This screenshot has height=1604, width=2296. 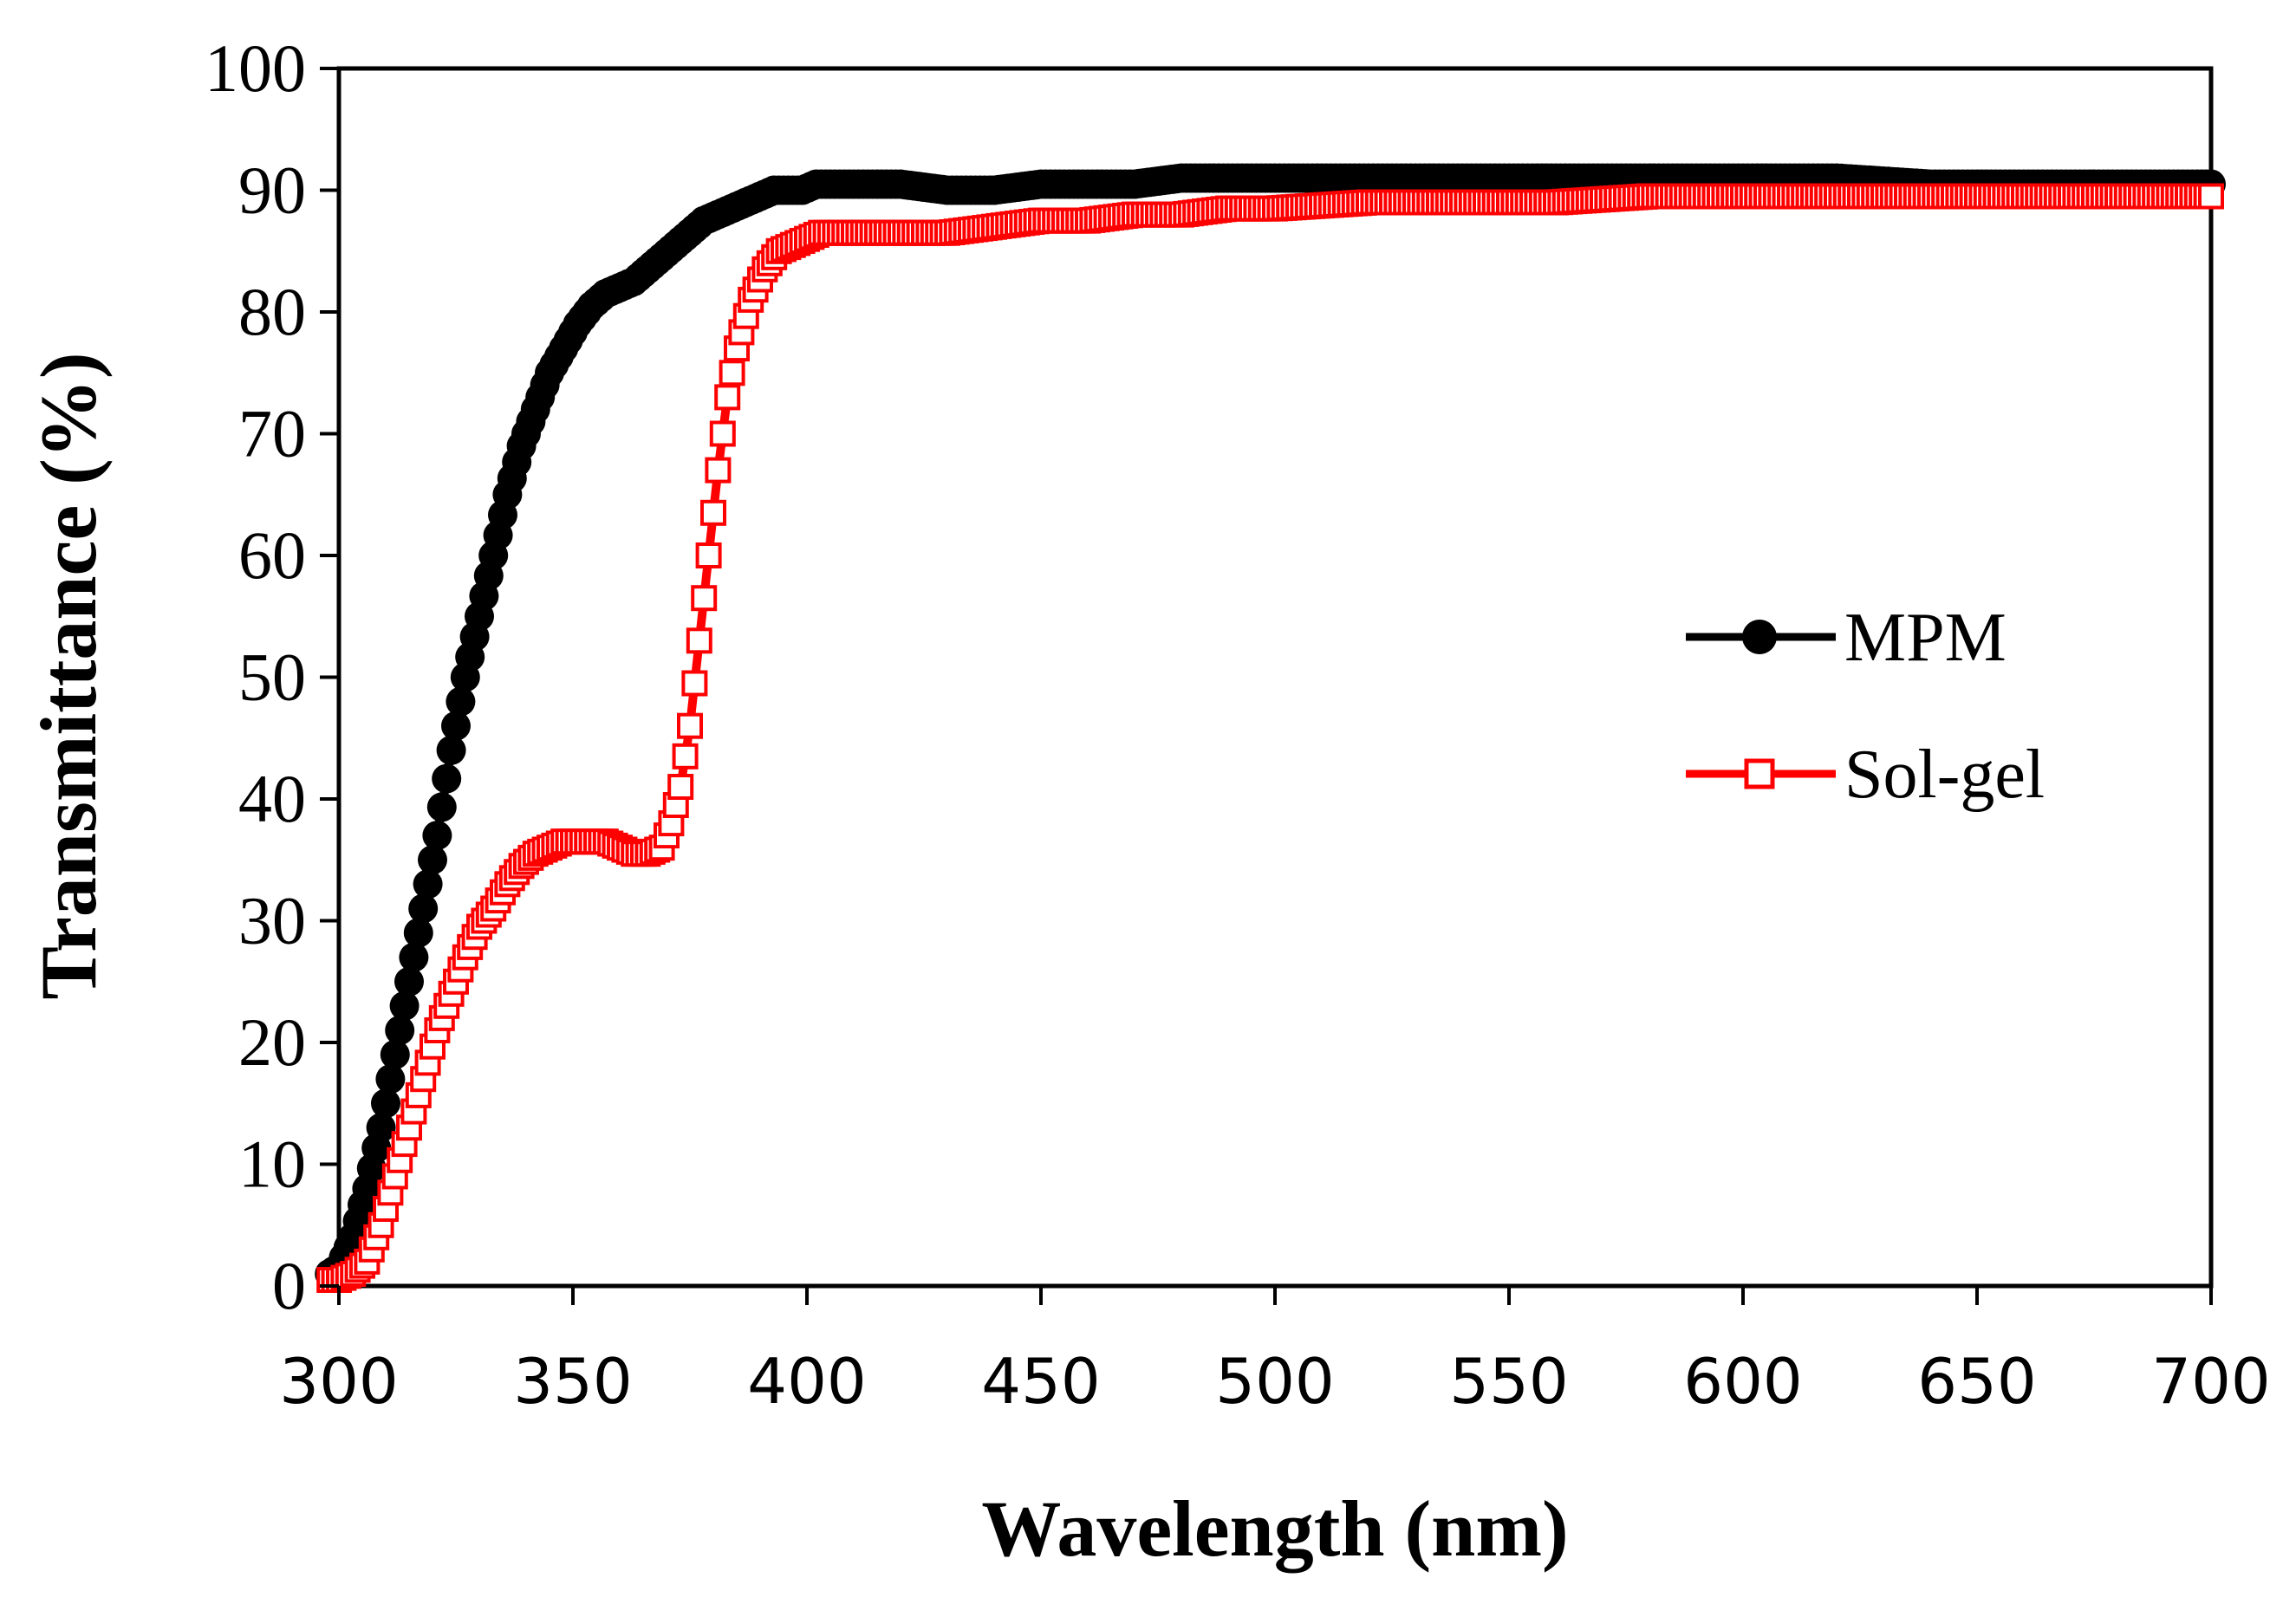 What do you see at coordinates (1274, 1381) in the screenshot?
I see `x-tick-label: 500` at bounding box center [1274, 1381].